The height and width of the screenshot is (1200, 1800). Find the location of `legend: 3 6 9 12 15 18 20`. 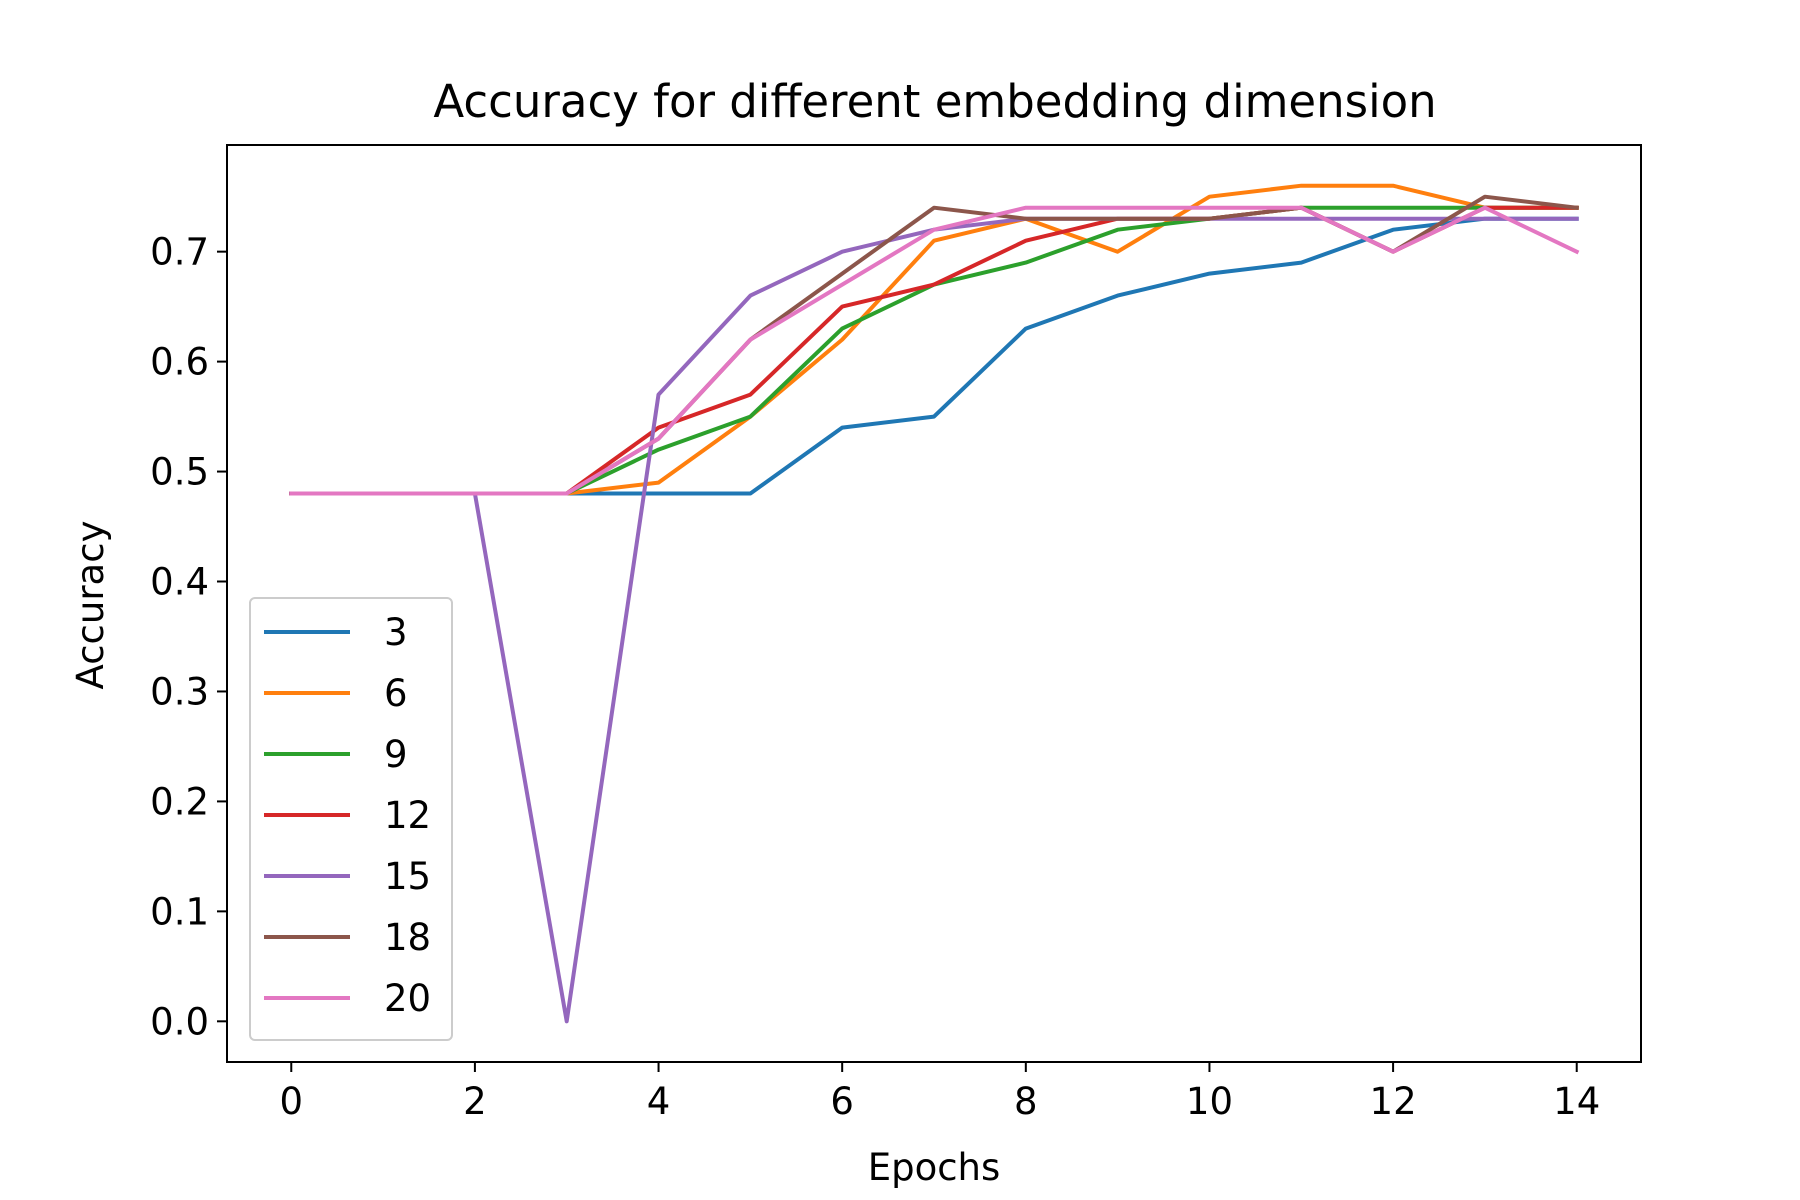

legend: 3 6 9 12 15 18 20 is located at coordinates (351, 819).